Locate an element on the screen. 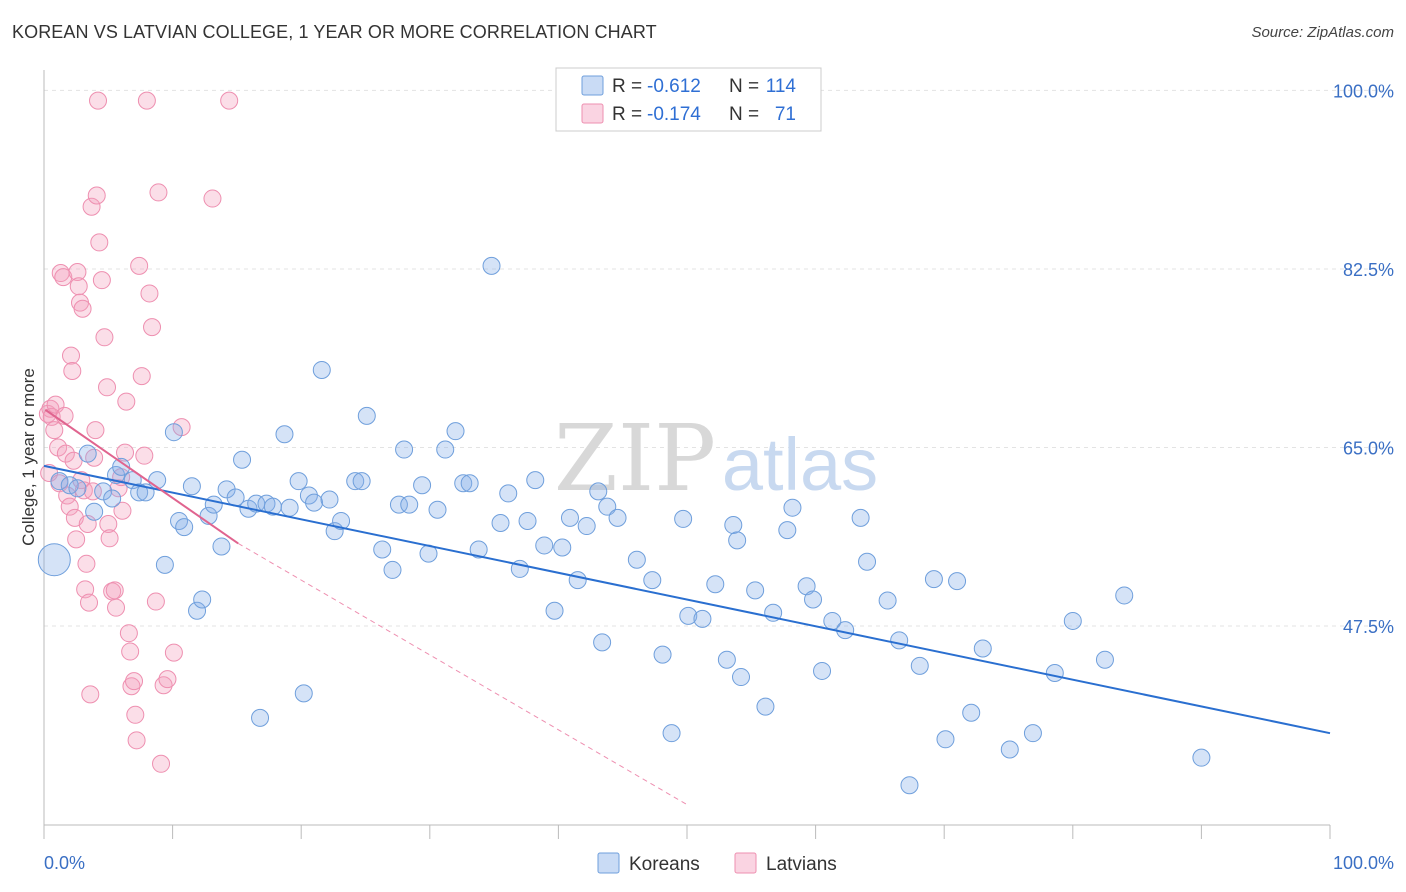 The width and height of the screenshot is (1406, 892). y-tick-label: 65.0% is located at coordinates (1368, 449).